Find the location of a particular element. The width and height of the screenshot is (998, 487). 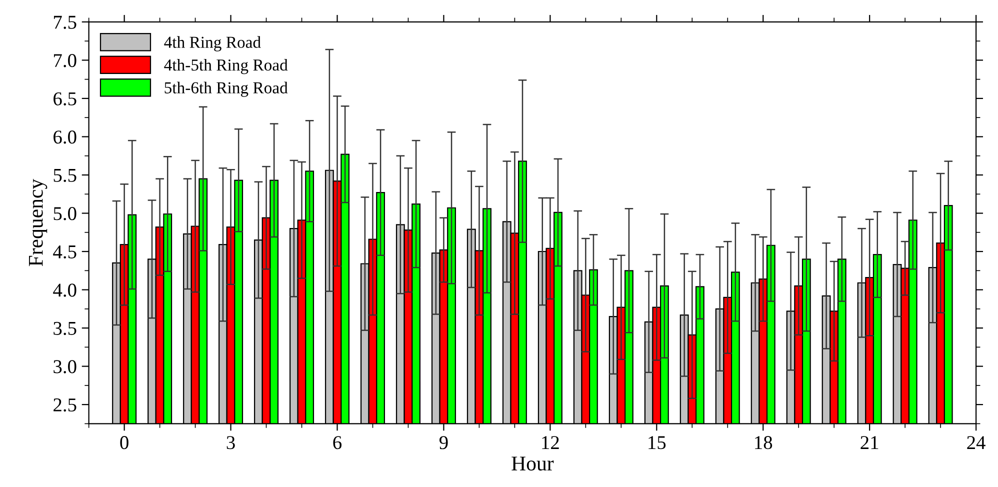

y-tick-label: 3.0 is located at coordinates (65, 367).